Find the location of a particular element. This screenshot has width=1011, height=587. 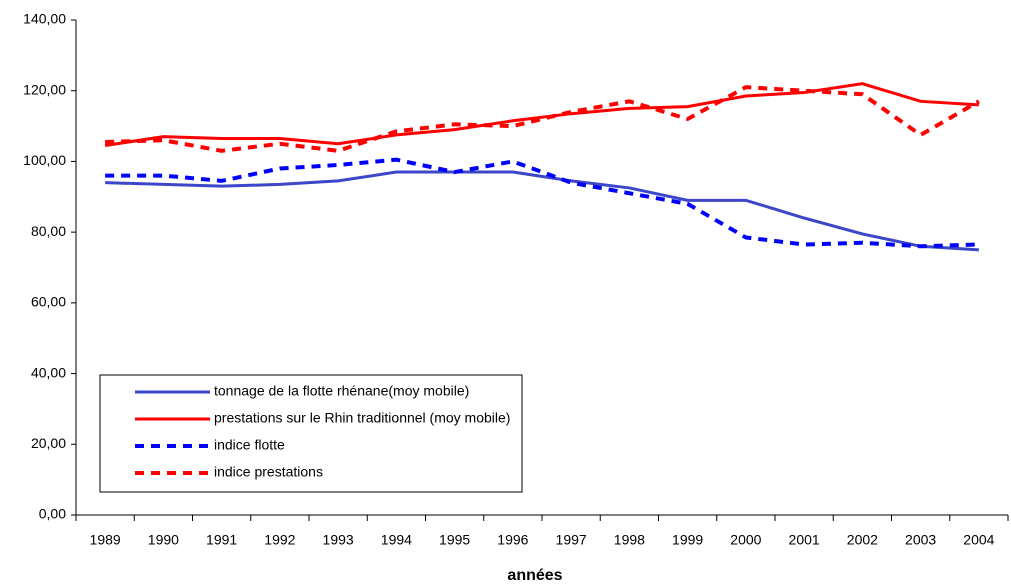

x-tick-label: 2002 is located at coordinates (862, 540).